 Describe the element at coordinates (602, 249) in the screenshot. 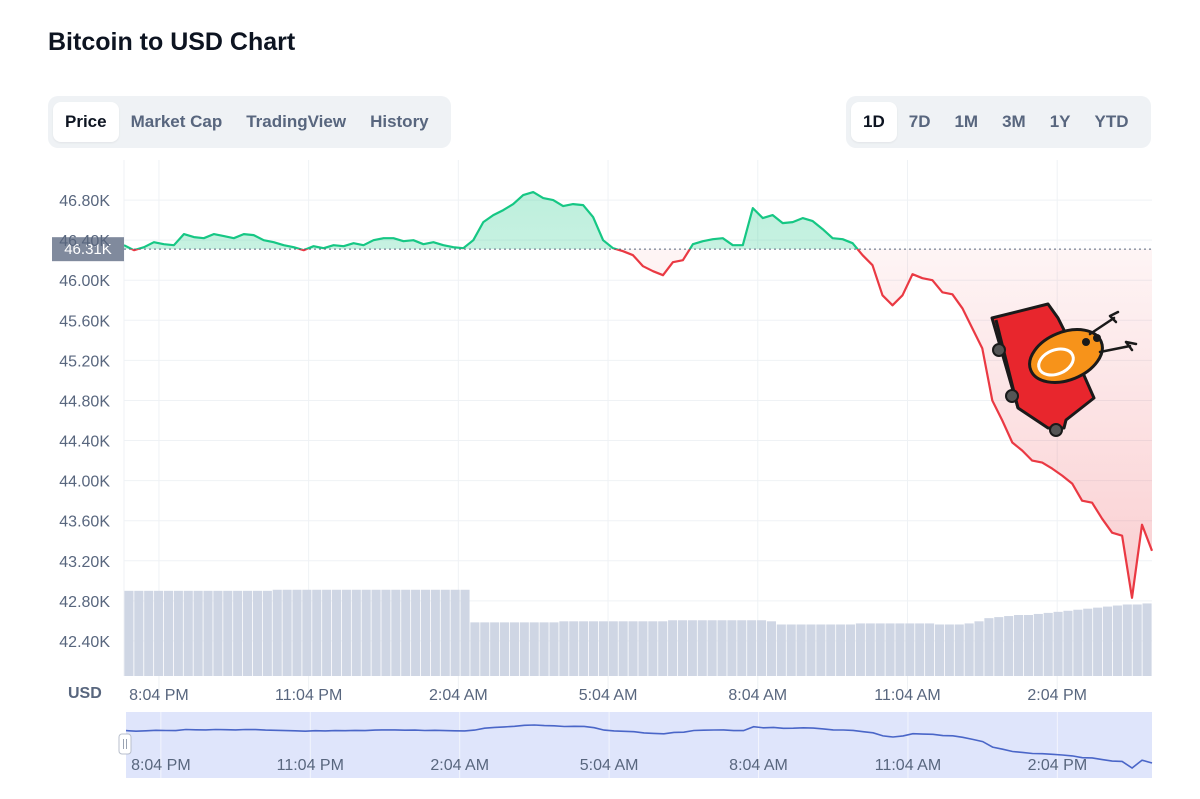

I see `current-price-reference: 46.31K` at that location.